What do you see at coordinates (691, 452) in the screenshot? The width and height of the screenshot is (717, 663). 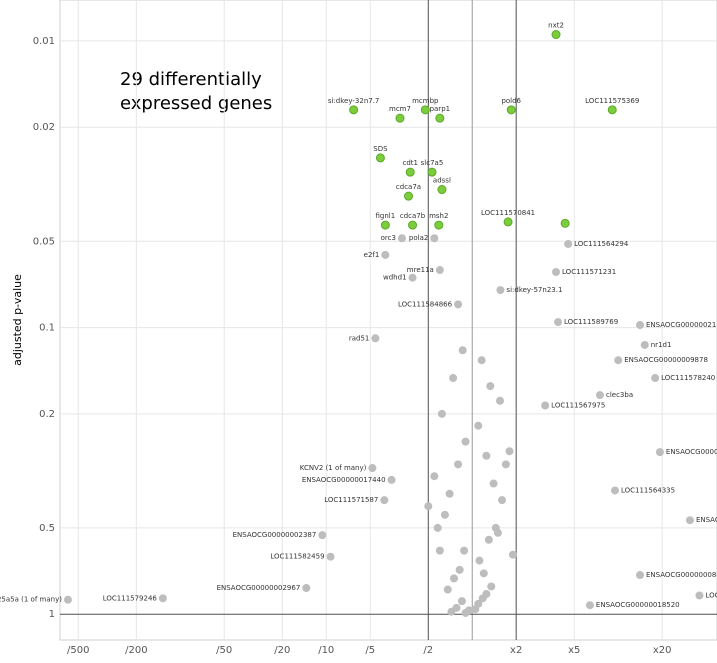 I see `point-label: ENSAOCG00000001424` at bounding box center [691, 452].